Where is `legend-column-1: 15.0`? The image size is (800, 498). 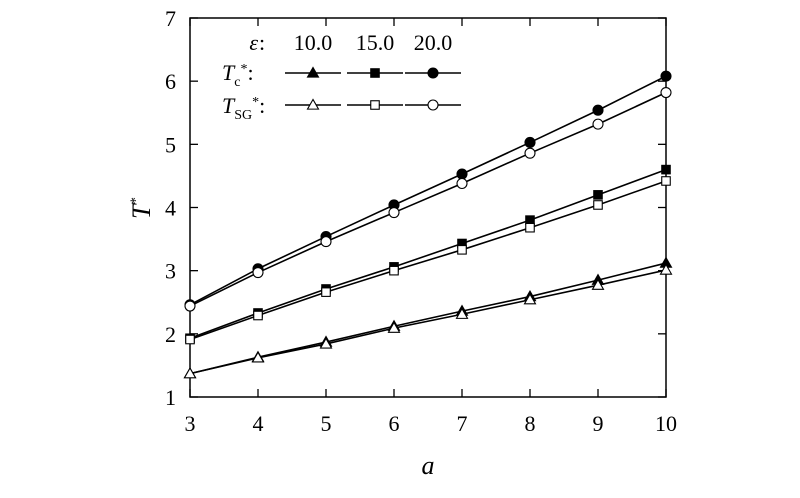 legend-column-1: 15.0 is located at coordinates (375, 42).